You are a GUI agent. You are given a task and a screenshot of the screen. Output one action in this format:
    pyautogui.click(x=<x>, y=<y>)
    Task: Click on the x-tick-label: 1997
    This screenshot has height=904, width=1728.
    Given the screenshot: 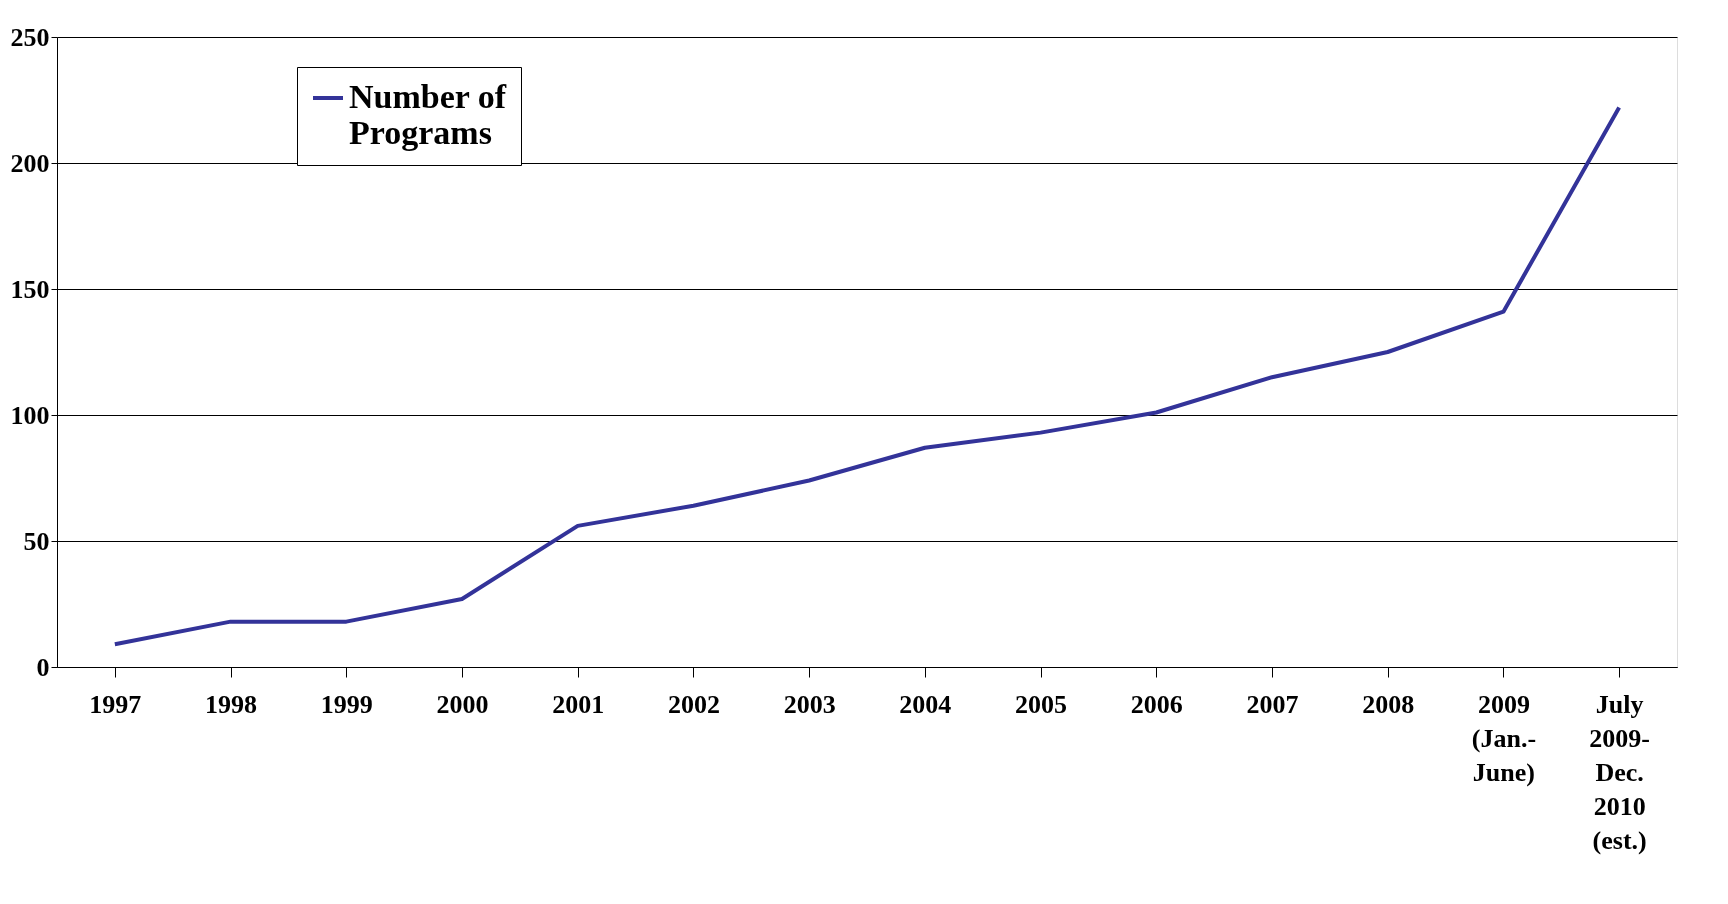 What is the action you would take?
    pyautogui.click(x=115, y=704)
    